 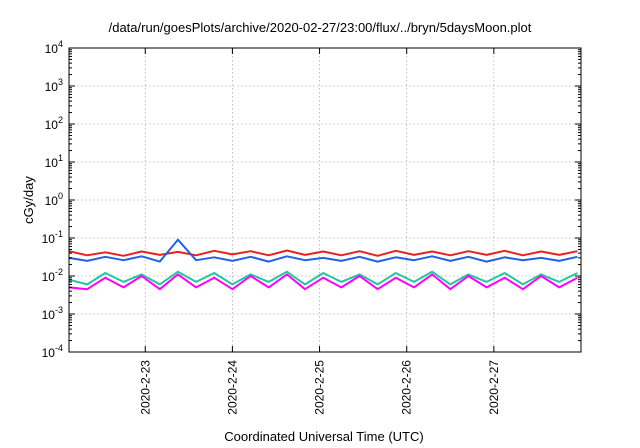 What do you see at coordinates (54, 47) in the screenshot?
I see `y-tick-label: 10⁴` at bounding box center [54, 47].